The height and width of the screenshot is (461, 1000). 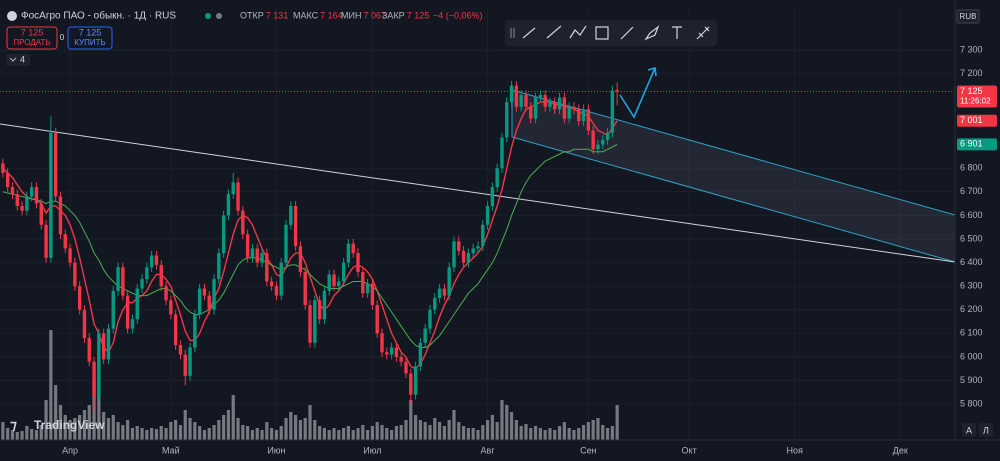 I want to click on price-label: 6 901, so click(x=971, y=144).